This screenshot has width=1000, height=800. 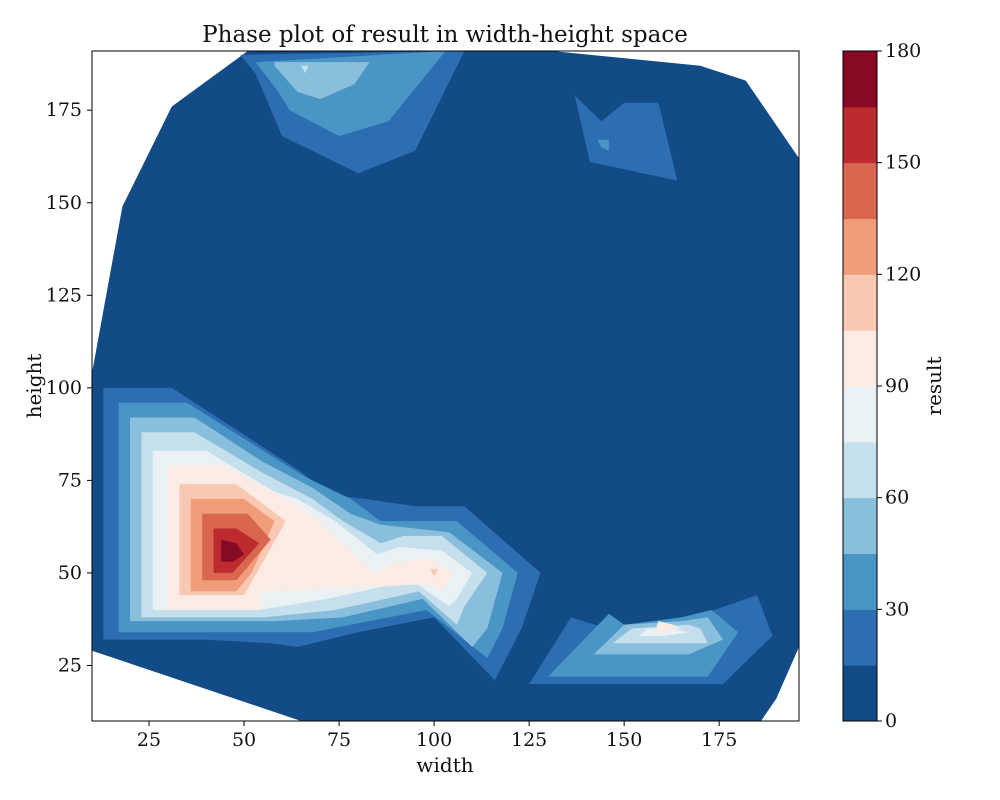 I want to click on x-axis: 25 50 75 100 125 150 175, so click(x=437, y=736).